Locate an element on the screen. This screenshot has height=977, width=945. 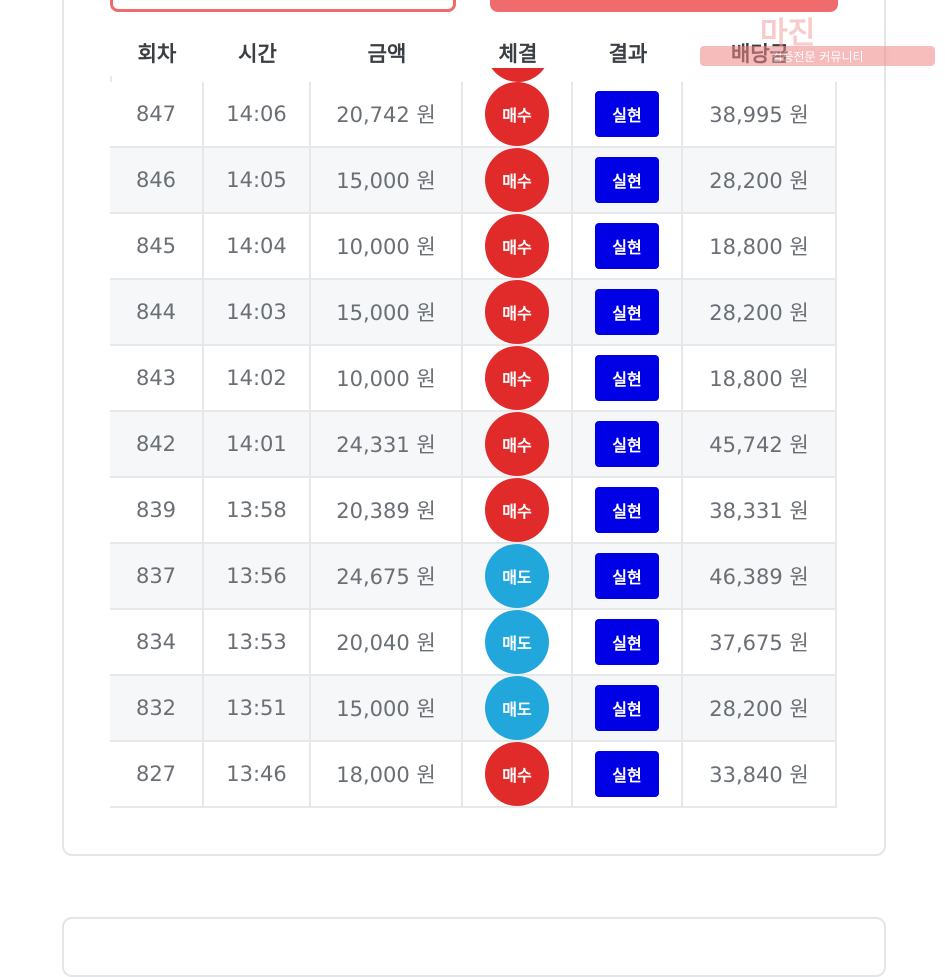
cell: 20,040 원 is located at coordinates (387, 643).